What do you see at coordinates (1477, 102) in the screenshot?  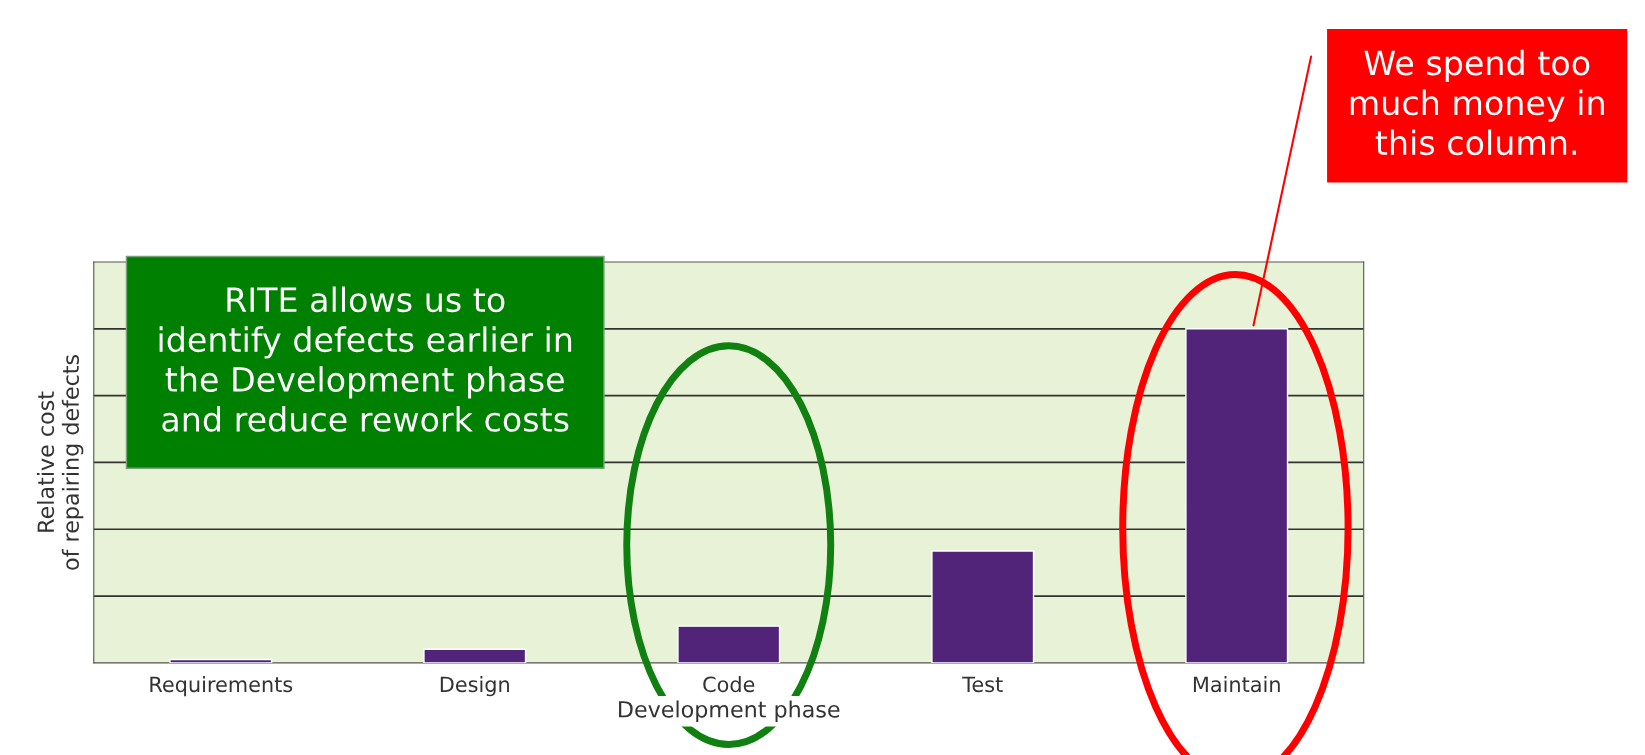 I see `text: We spend too much money in this column.` at bounding box center [1477, 102].